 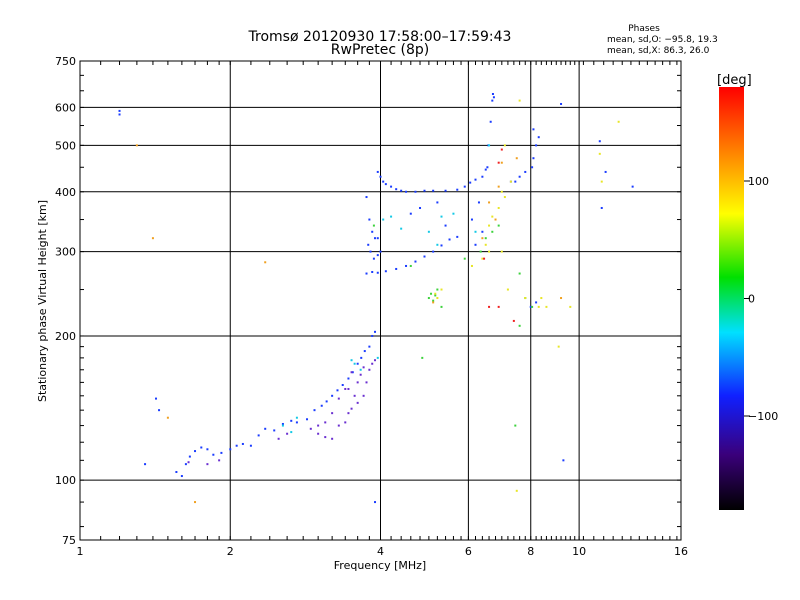 I want to click on y-tick-labels: 75 100 200 300 400 500 600 750, so click(x=65, y=301).